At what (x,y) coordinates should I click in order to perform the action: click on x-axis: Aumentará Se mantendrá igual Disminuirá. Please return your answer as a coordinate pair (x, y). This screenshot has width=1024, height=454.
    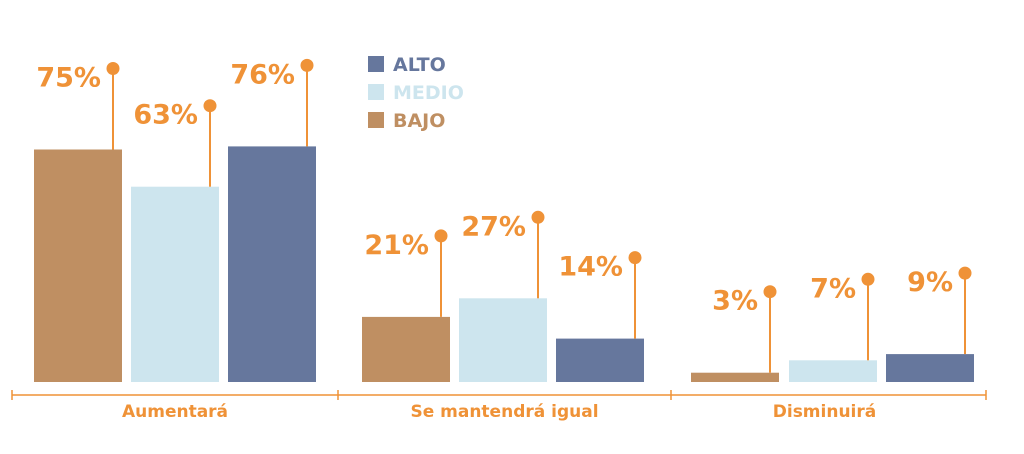
    Looking at the image, I should click on (499, 406).